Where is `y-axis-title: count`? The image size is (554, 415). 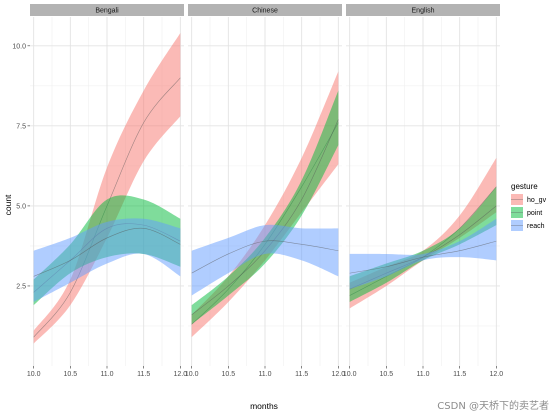
y-axis-title: count is located at coordinates (8, 204).